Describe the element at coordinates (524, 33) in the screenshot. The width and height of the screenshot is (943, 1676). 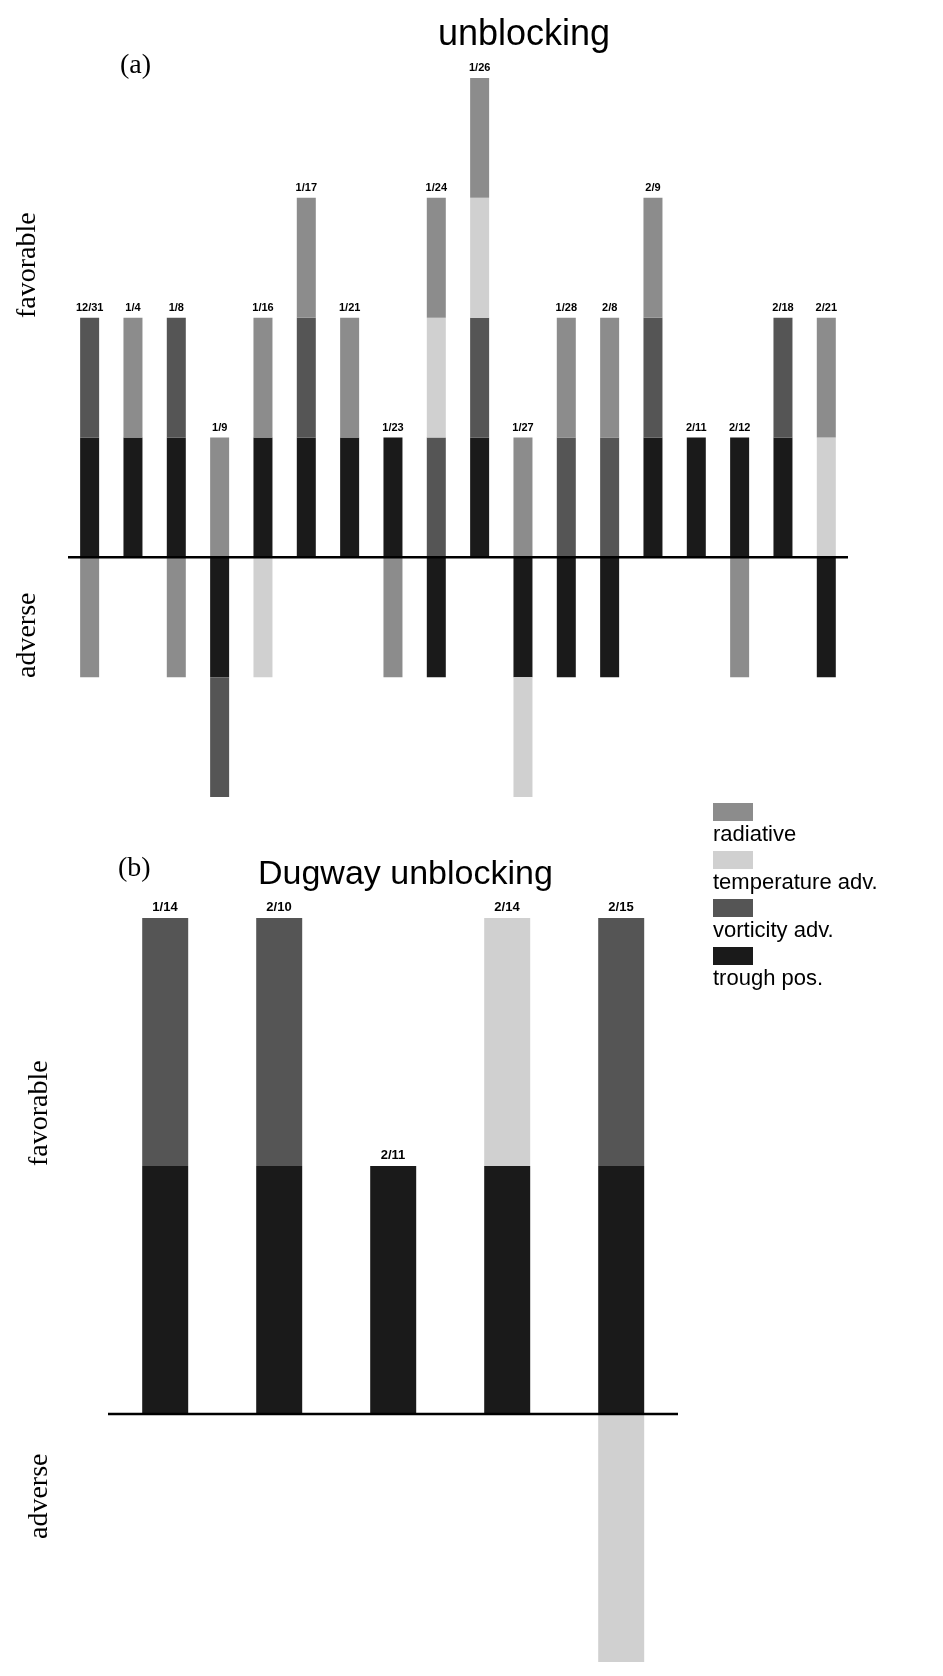
I see `chart-title: unblocking` at that location.